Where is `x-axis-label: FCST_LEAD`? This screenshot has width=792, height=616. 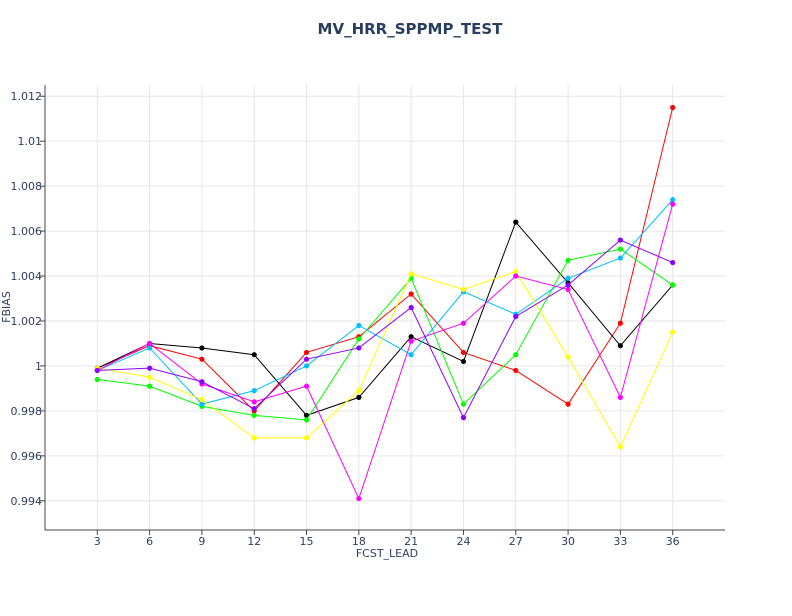 x-axis-label: FCST_LEAD is located at coordinates (387, 553).